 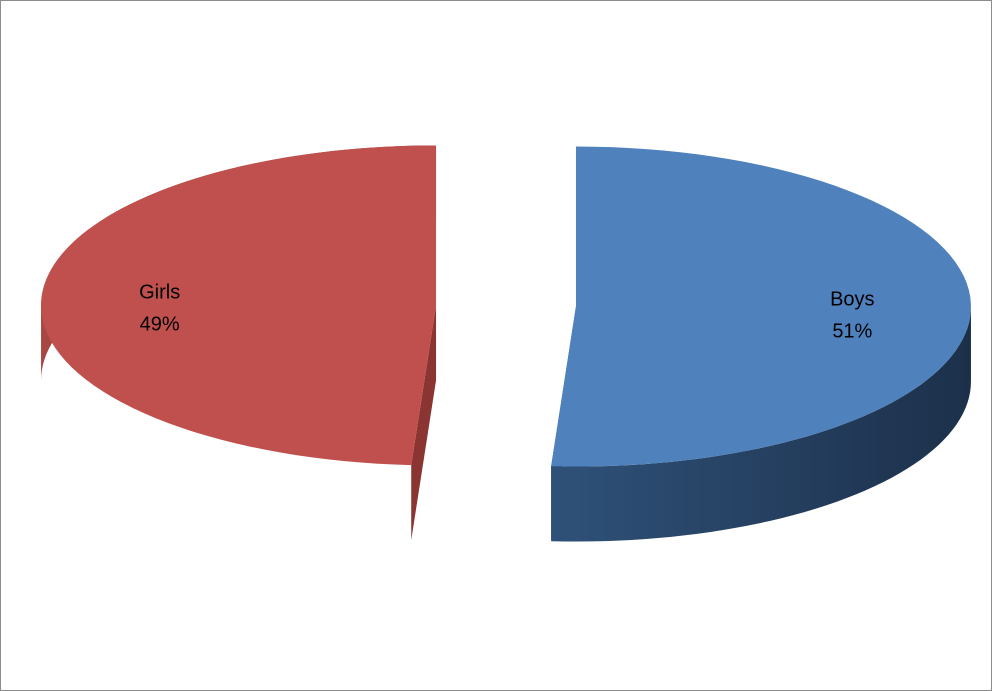 I want to click on girls-slice-cut-face, so click(x=424, y=423).